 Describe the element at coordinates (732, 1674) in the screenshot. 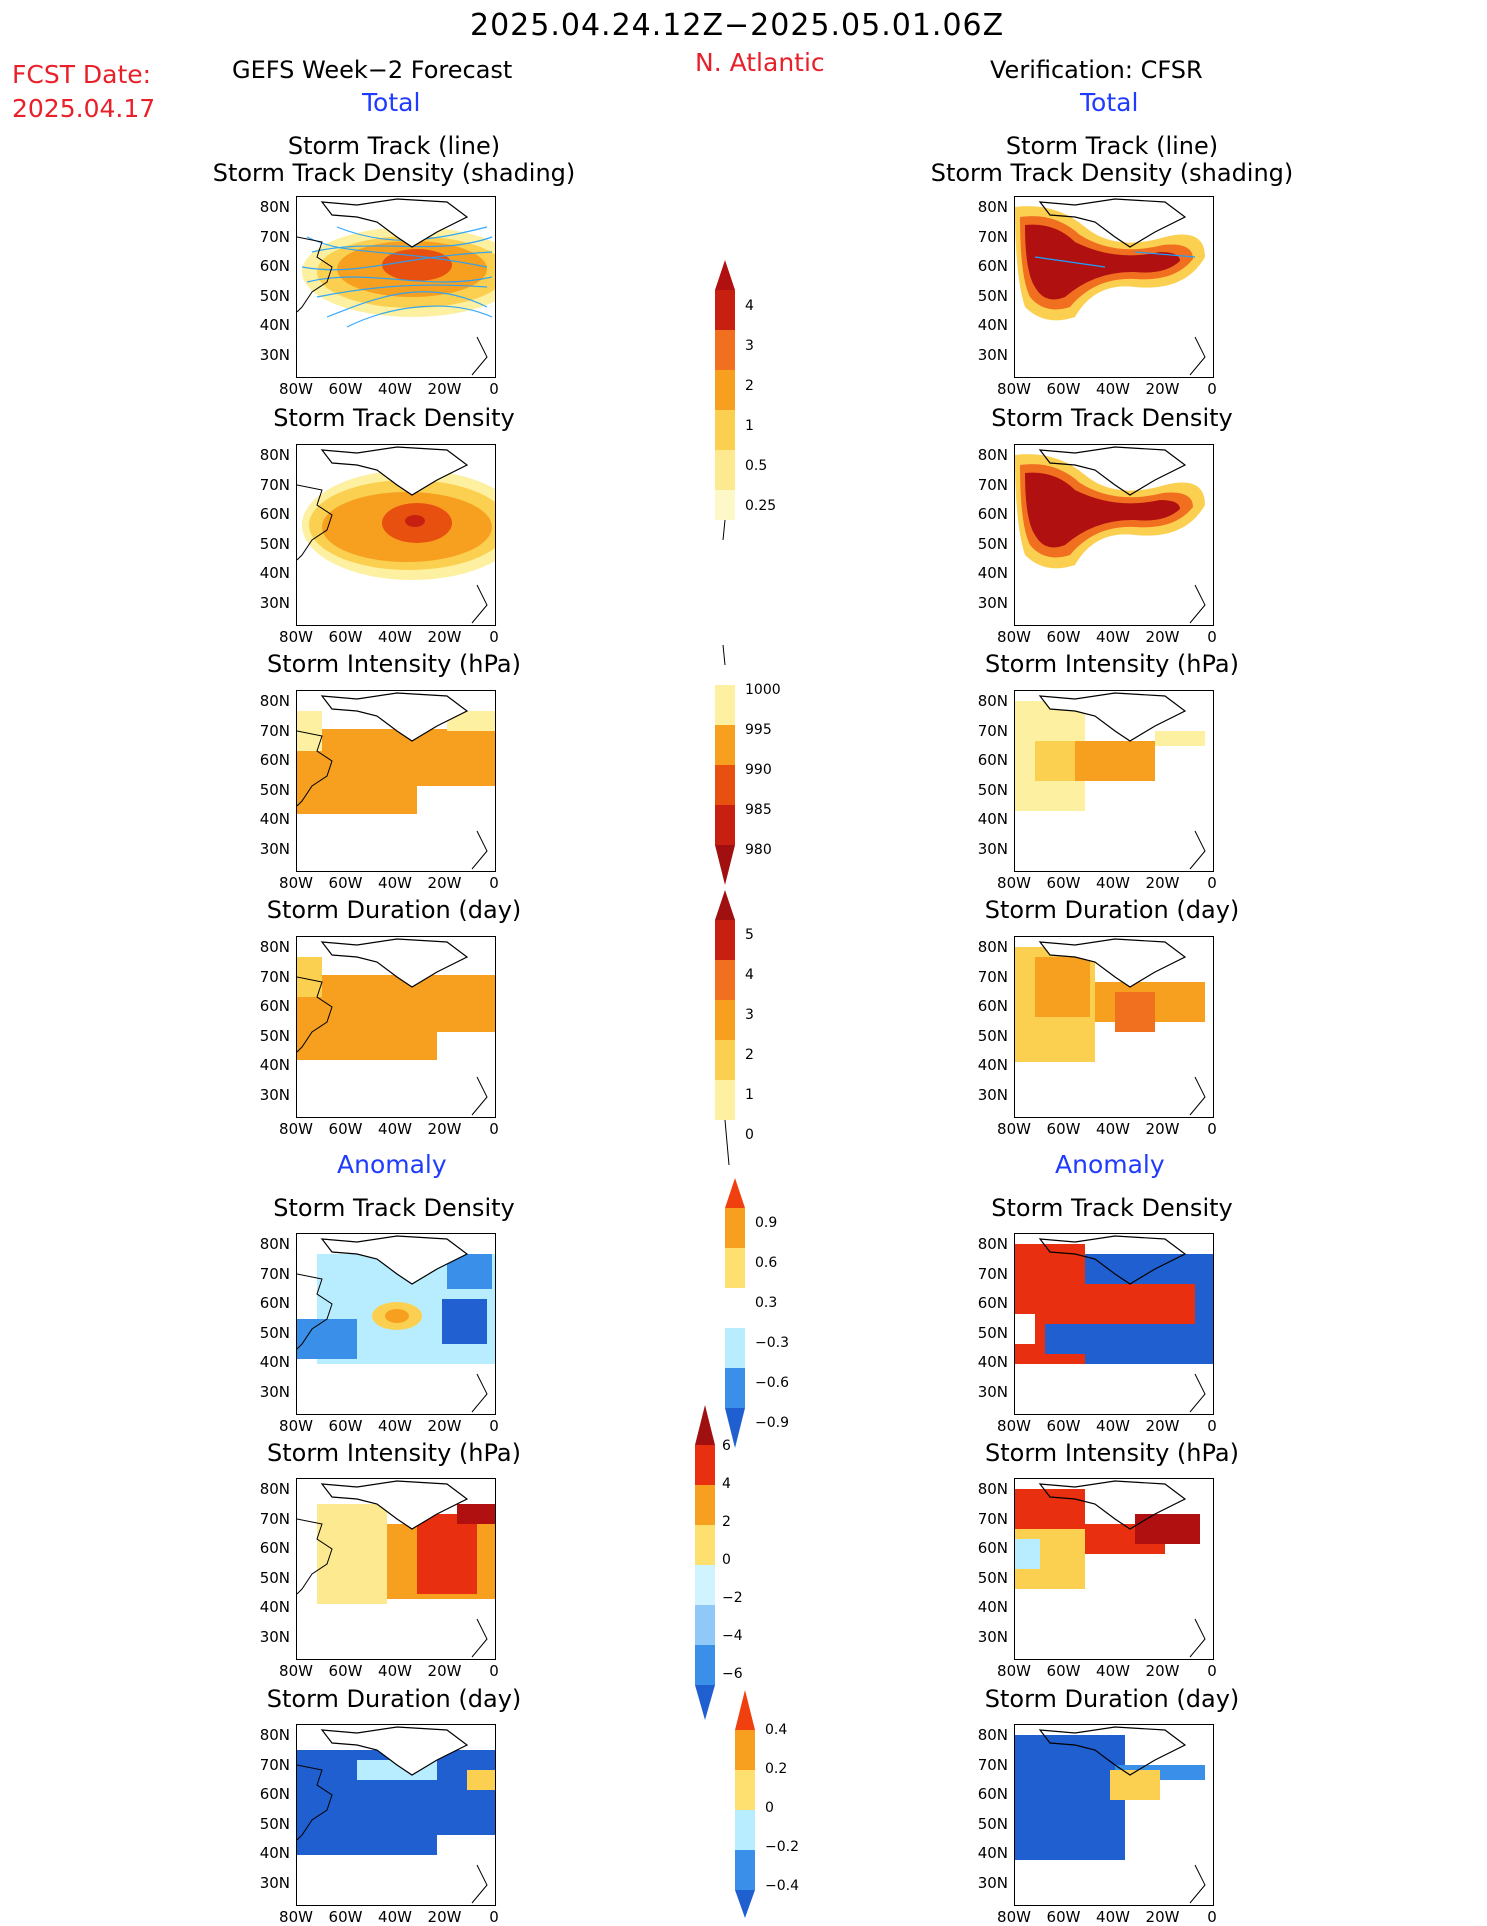

I see `colorbar-tick-label: −6` at that location.